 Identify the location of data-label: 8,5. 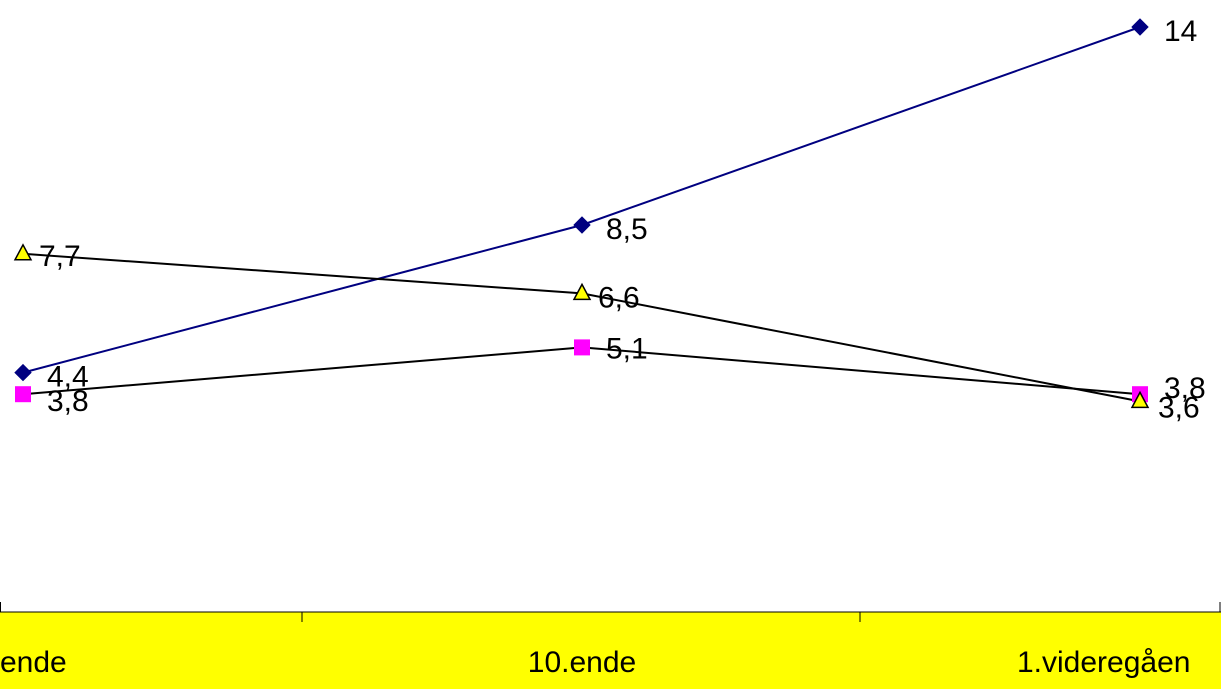
(627, 229).